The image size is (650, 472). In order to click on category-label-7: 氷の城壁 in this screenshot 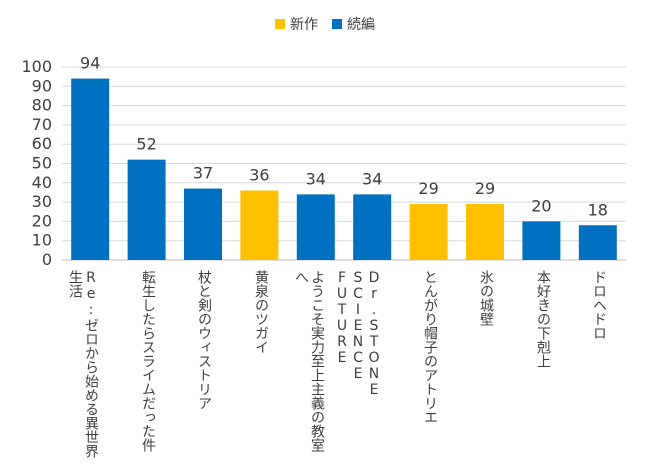, I will do `click(486, 298)`.